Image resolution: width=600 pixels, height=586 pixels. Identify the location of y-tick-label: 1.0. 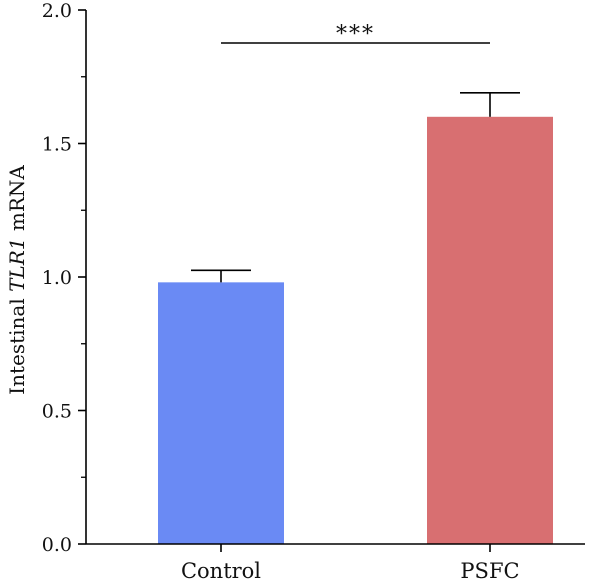
(57, 278).